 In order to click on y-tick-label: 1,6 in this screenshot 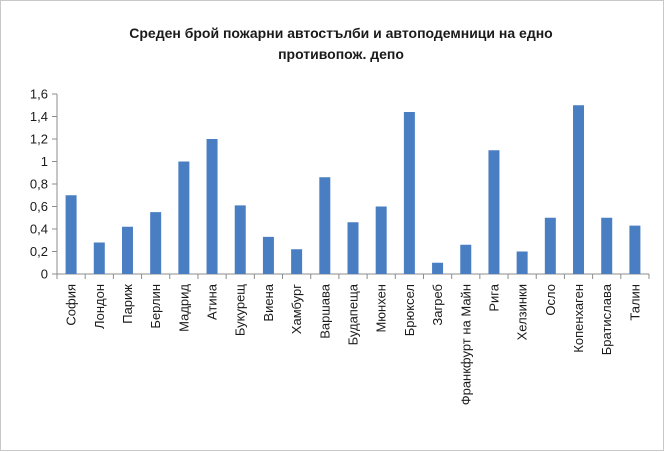, I will do `click(39, 94)`.